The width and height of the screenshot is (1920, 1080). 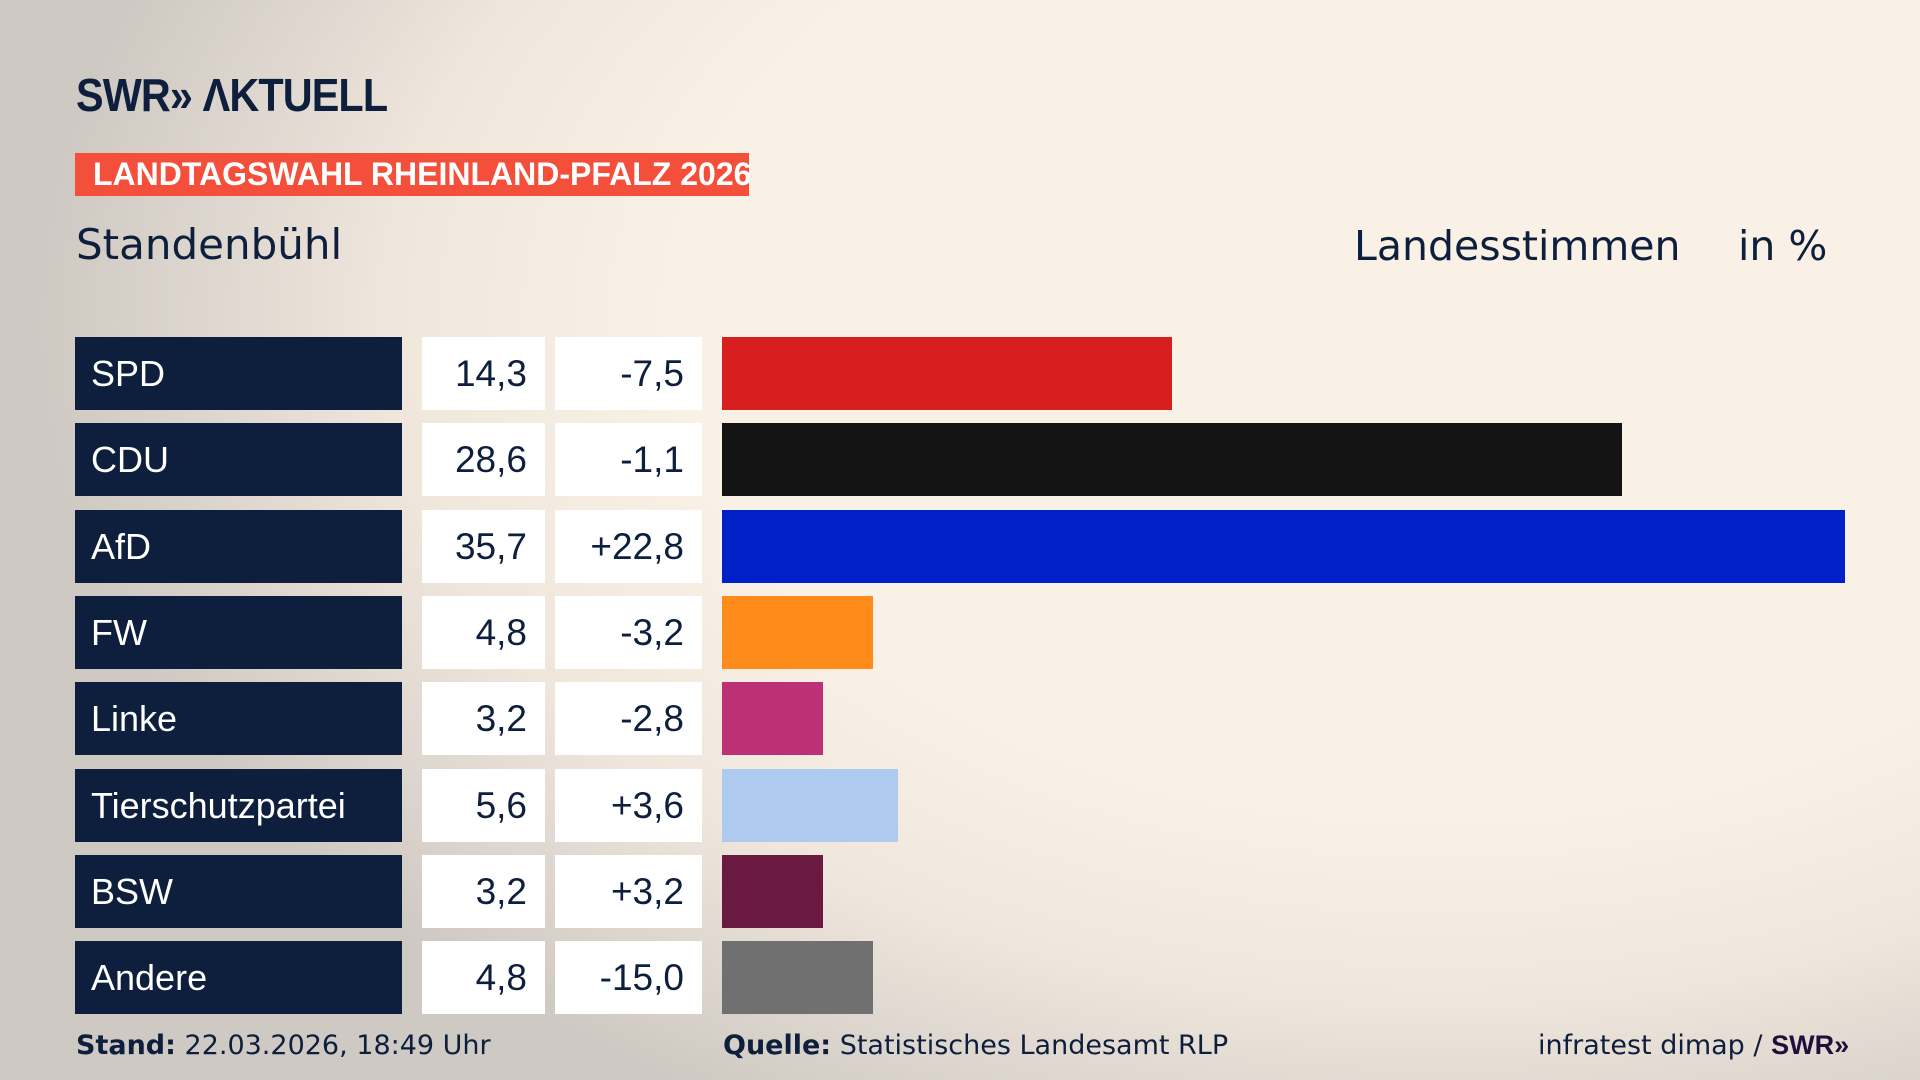 What do you see at coordinates (628, 460) in the screenshot?
I see `vote-change: -1,1` at bounding box center [628, 460].